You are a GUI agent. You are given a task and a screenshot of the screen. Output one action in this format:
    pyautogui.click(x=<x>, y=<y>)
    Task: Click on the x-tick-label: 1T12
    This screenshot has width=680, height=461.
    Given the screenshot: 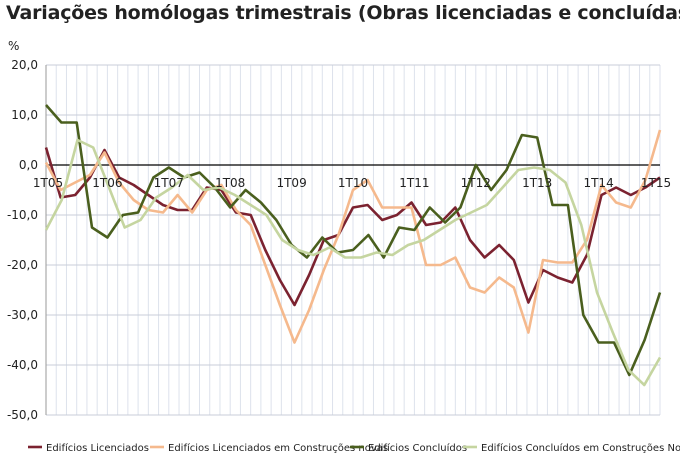 What is the action you would take?
    pyautogui.click(x=476, y=183)
    